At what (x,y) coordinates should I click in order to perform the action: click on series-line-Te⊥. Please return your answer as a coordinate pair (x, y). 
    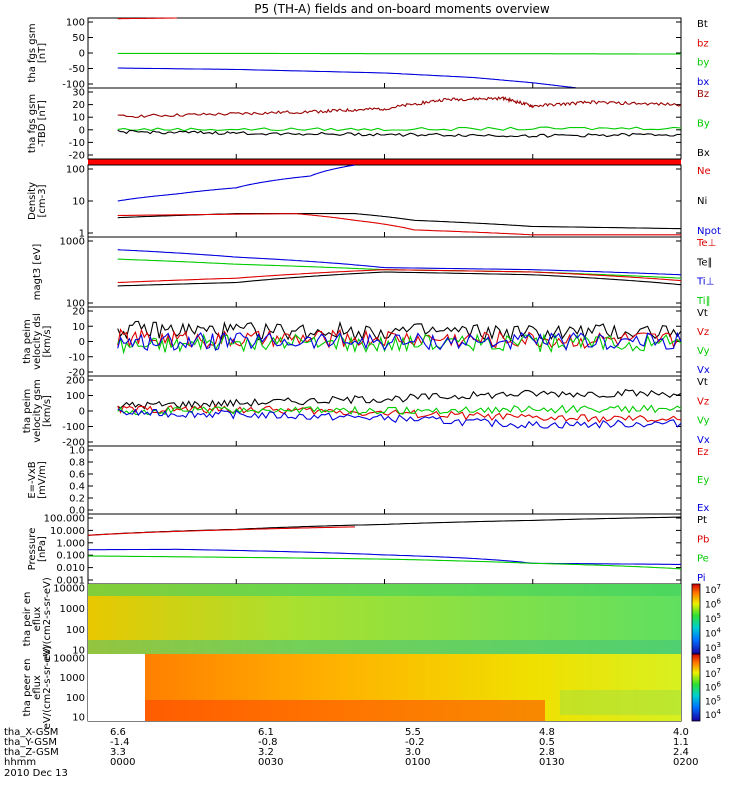
    Looking at the image, I should click on (399, 276).